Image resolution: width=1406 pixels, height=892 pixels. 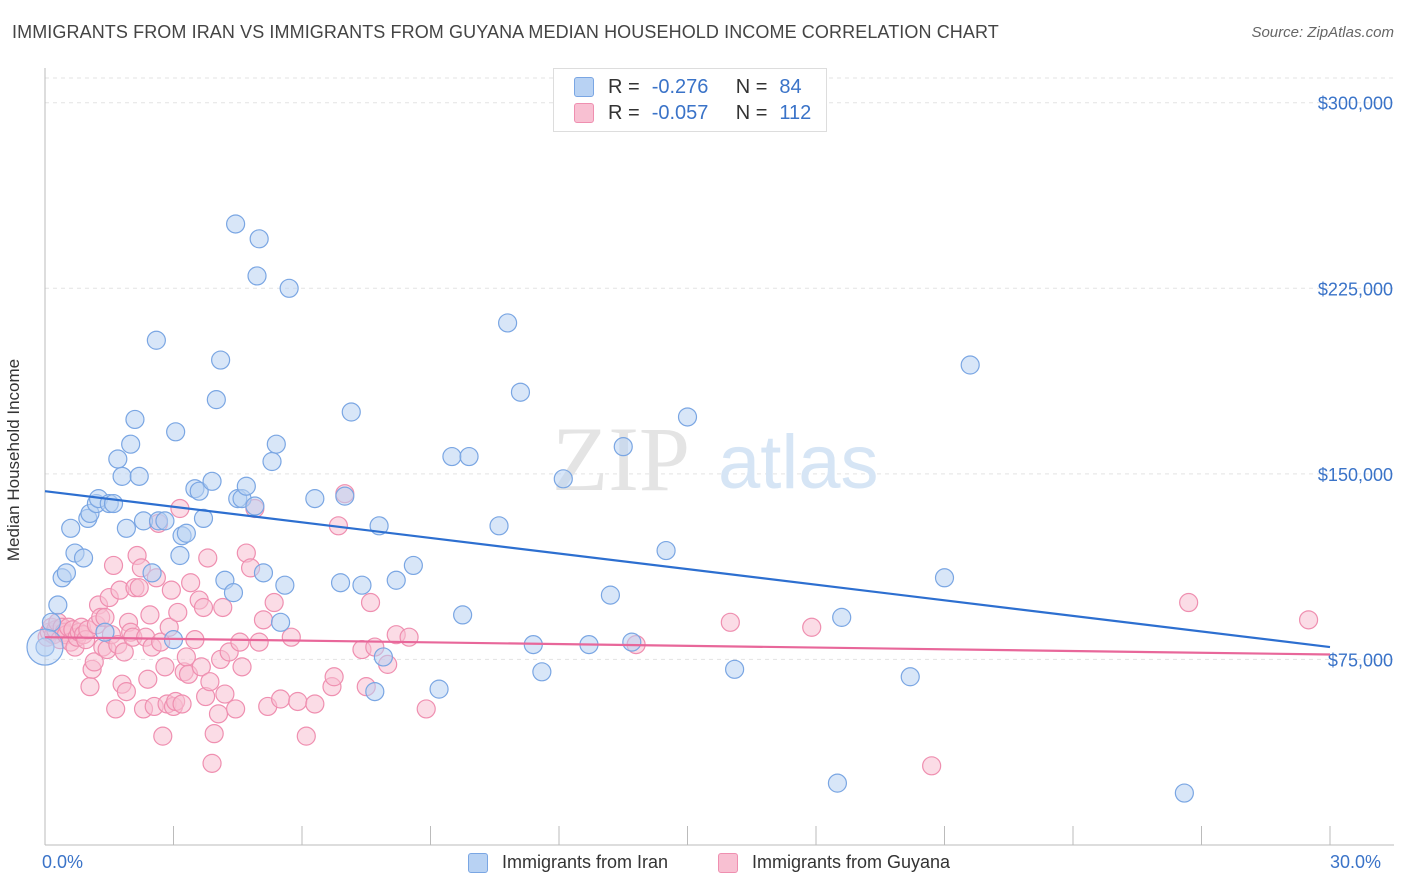 I want to click on legend-n-label: N =, so click(x=751, y=112).